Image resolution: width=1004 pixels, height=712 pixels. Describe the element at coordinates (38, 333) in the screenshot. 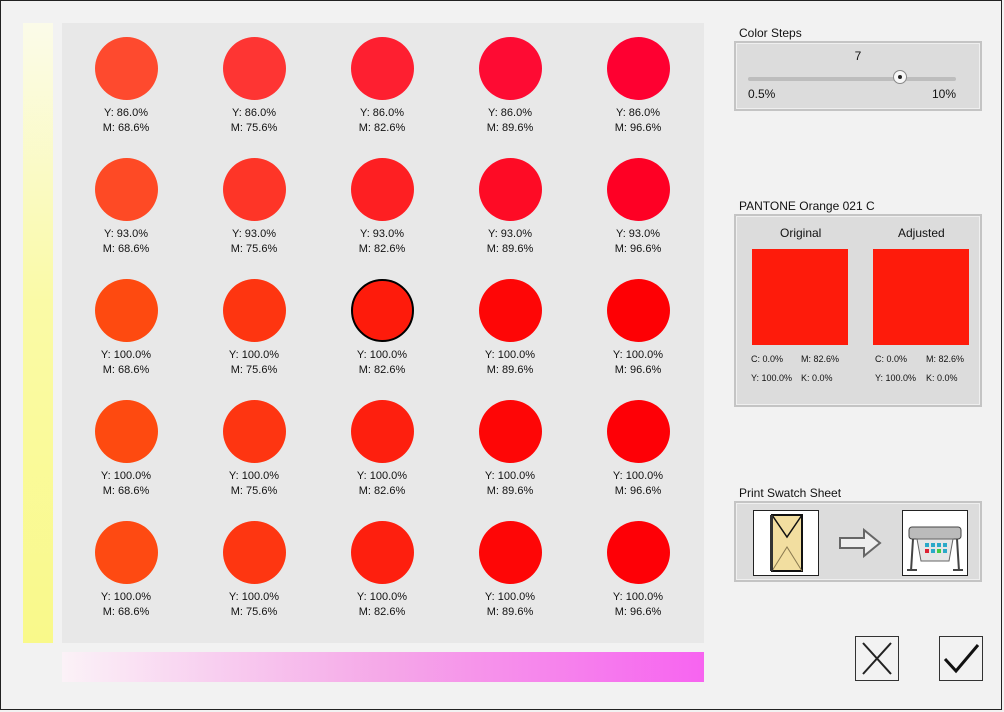

I see `yellow-gradient-bar` at that location.